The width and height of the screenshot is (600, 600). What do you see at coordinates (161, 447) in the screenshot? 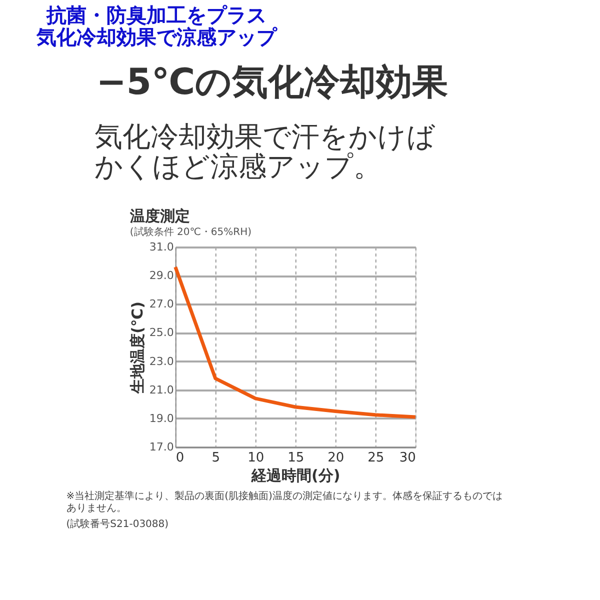
I see `y-tick-label: 17.0` at bounding box center [161, 447].